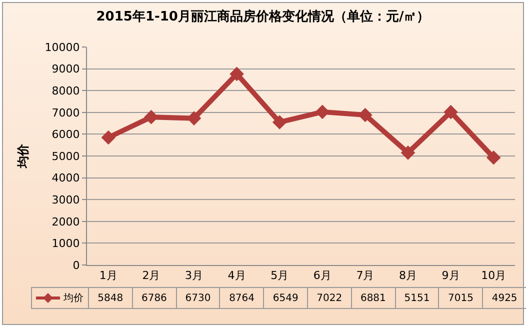  What do you see at coordinates (62, 47) in the screenshot?
I see `y-tick-label: 10000` at bounding box center [62, 47].